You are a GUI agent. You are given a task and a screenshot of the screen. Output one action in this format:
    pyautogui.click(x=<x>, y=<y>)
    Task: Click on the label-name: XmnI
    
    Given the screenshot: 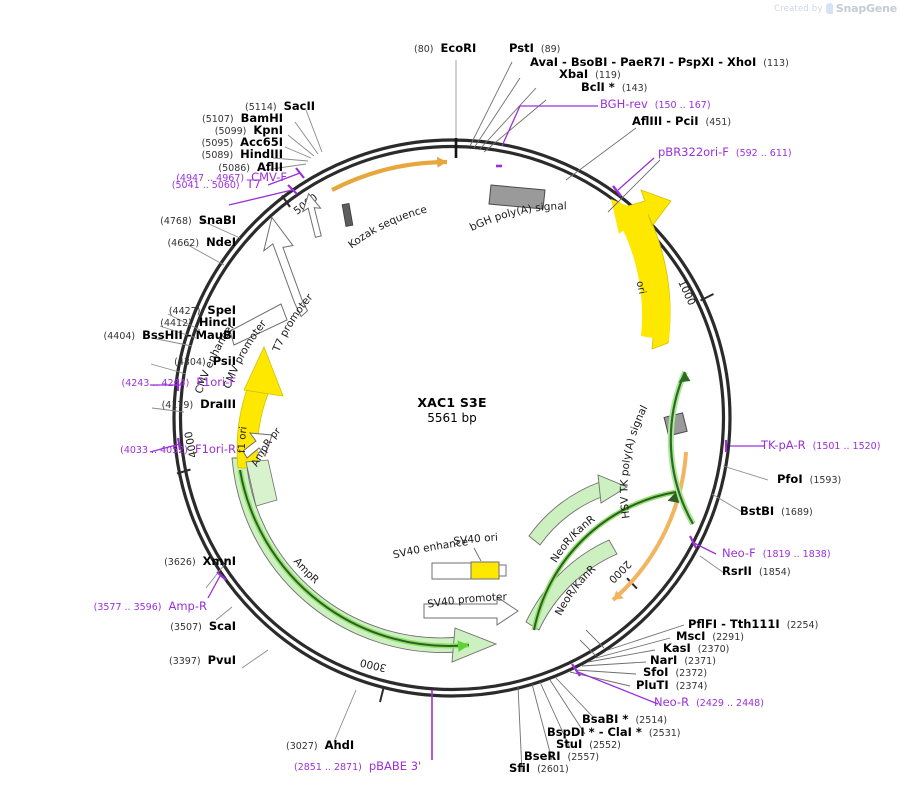 What is the action you would take?
    pyautogui.click(x=219, y=561)
    